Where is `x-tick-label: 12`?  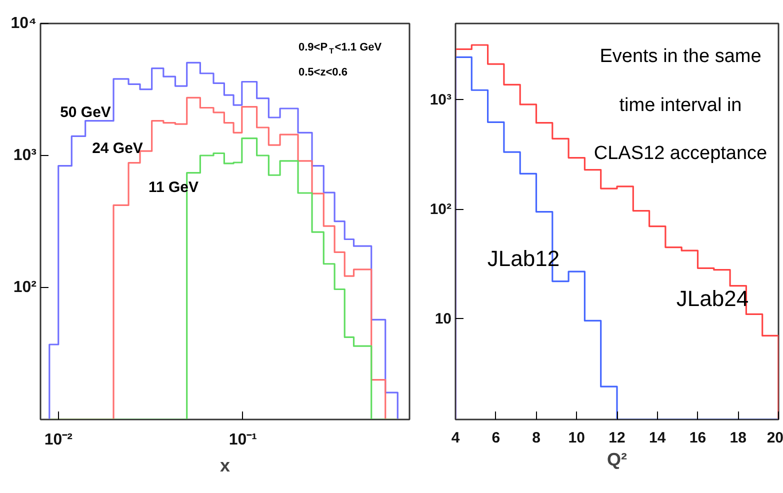 x-tick-label: 12 is located at coordinates (617, 438).